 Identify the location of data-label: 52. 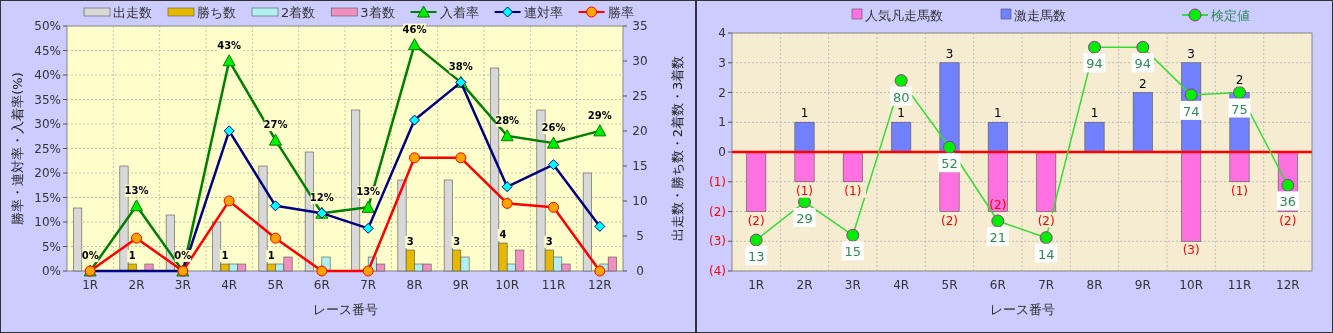
(949, 164).